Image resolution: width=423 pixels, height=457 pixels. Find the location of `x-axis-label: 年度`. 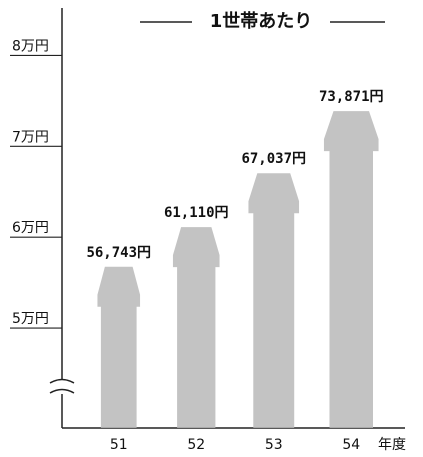

x-axis-label: 年度 is located at coordinates (392, 445).